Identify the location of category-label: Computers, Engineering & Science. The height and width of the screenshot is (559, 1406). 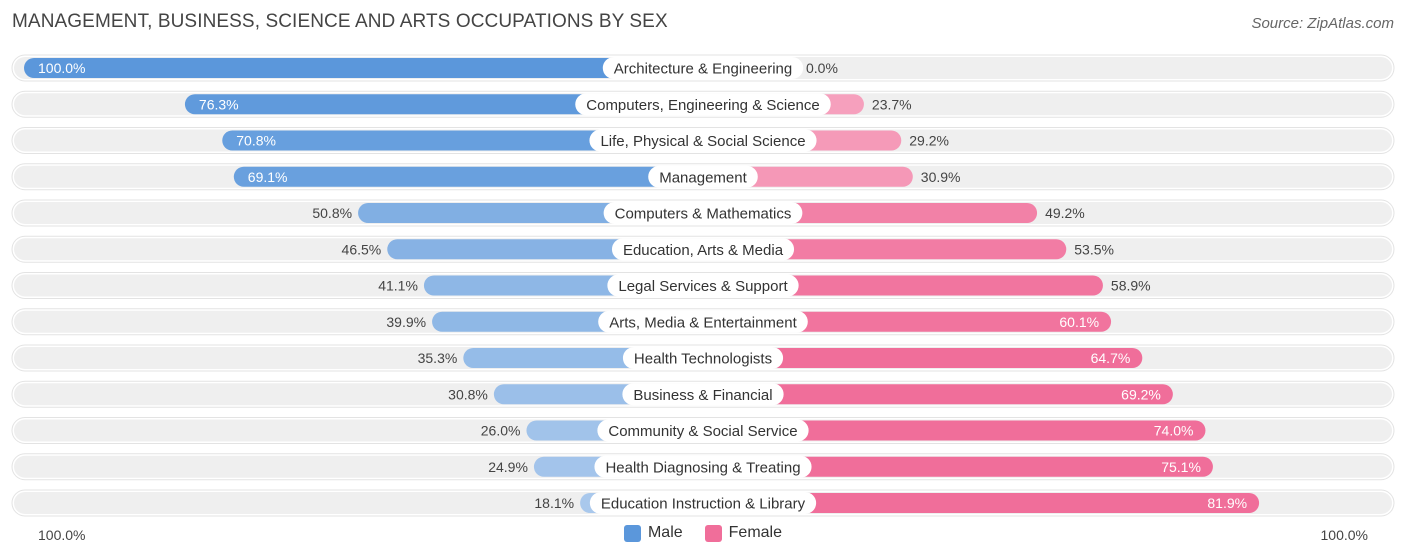
(702, 105).